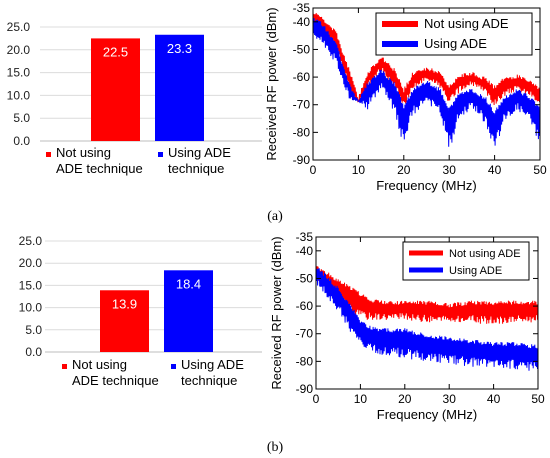 This screenshot has width=550, height=458. I want to click on bar-value-label: 18.4, so click(188, 283).